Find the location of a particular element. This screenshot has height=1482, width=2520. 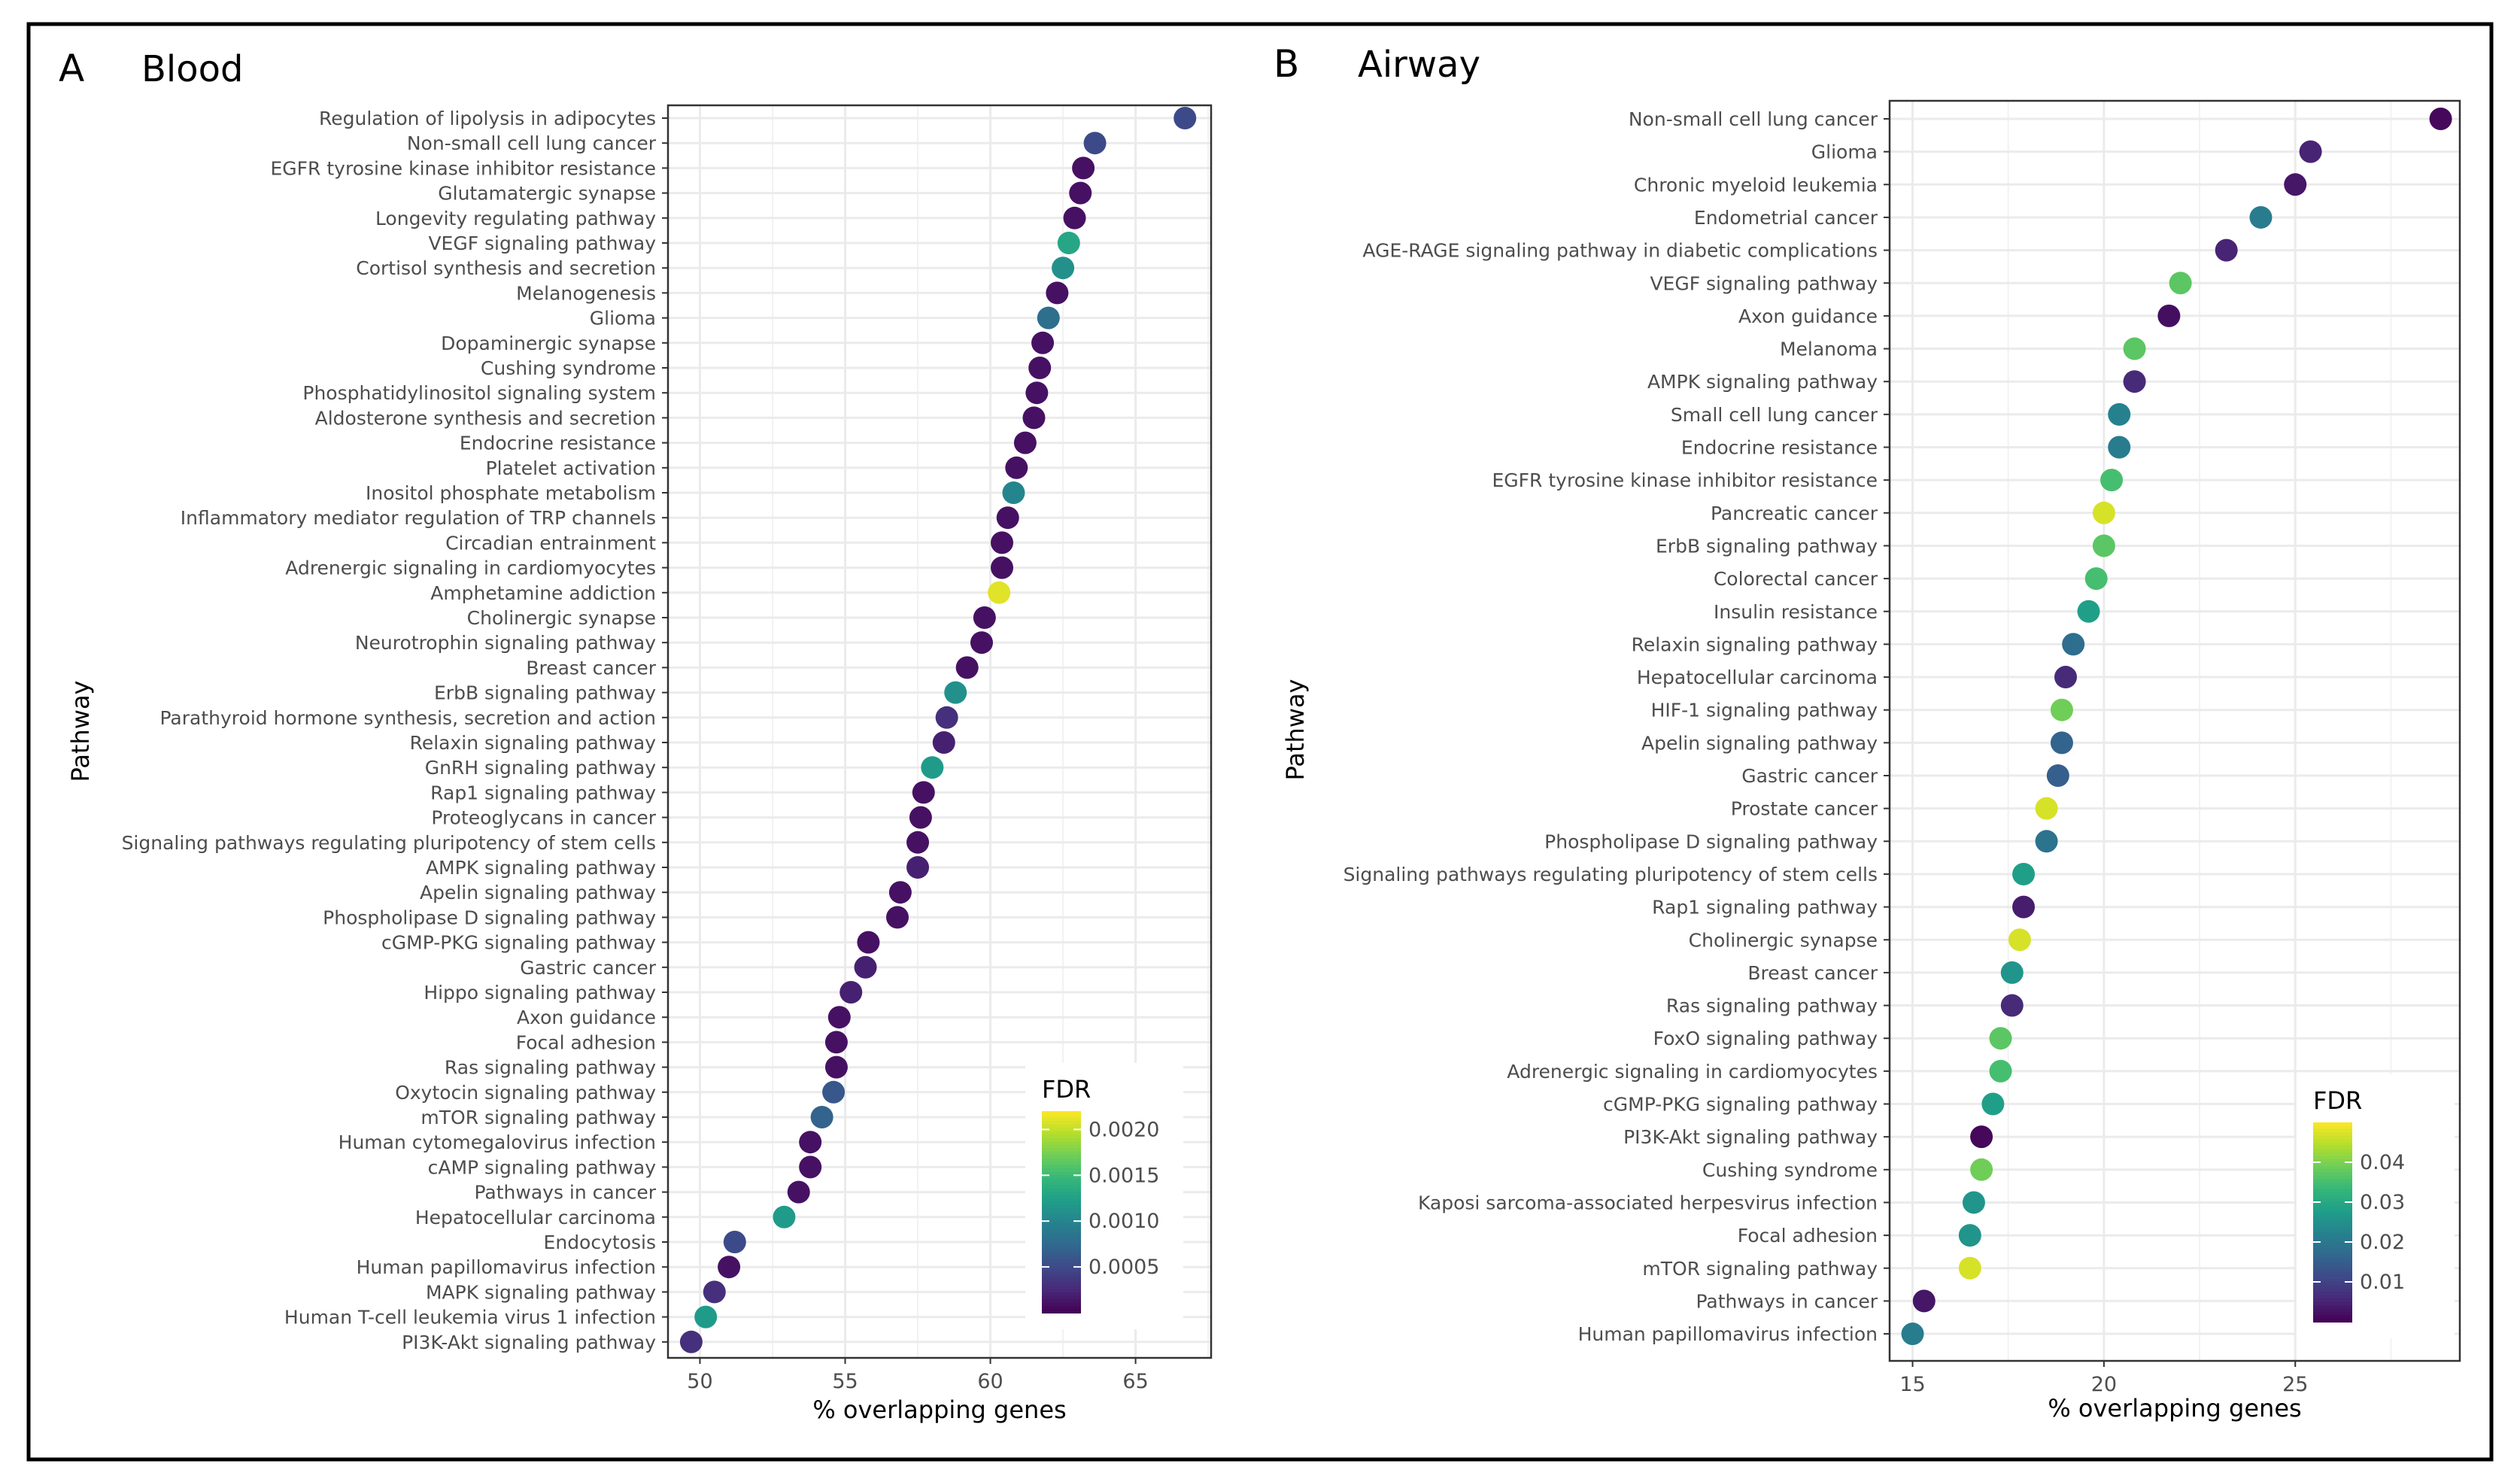

y-tick-label: Neurotrophin signaling pathway is located at coordinates (505, 643).